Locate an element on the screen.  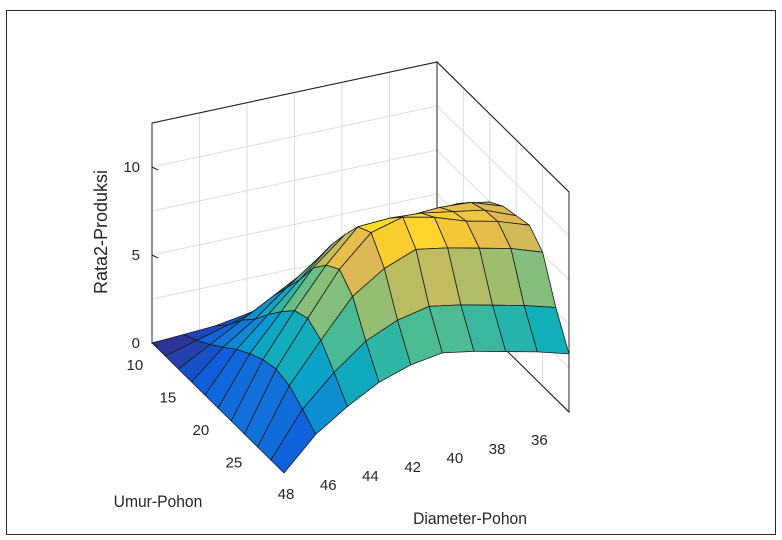
y-tick-label: 42 is located at coordinates (412, 467).